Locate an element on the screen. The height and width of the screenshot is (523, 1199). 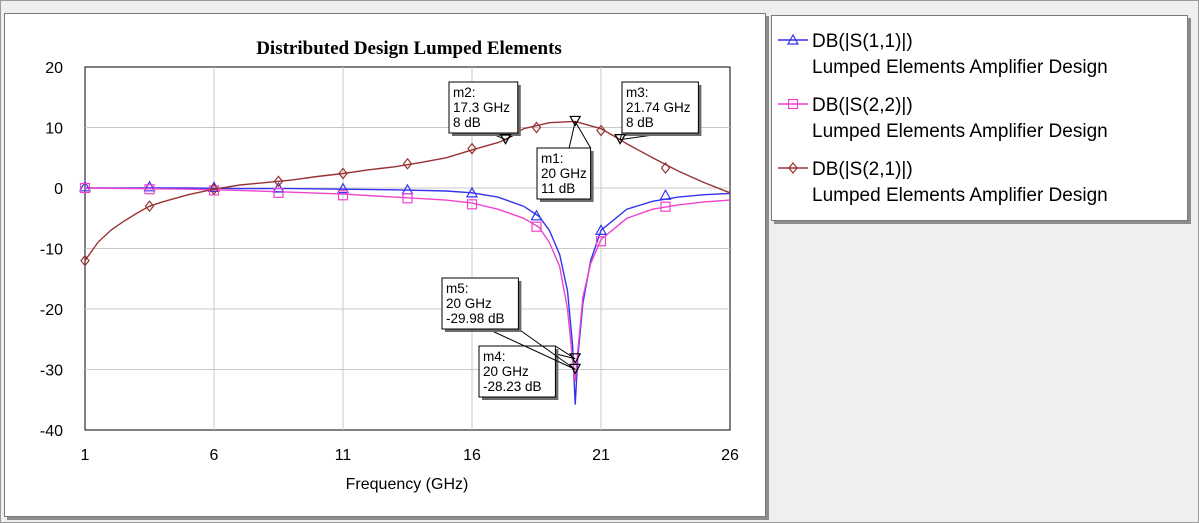
marker-m5: m5:20 GHz-29.98 dB is located at coordinates (511, 326).